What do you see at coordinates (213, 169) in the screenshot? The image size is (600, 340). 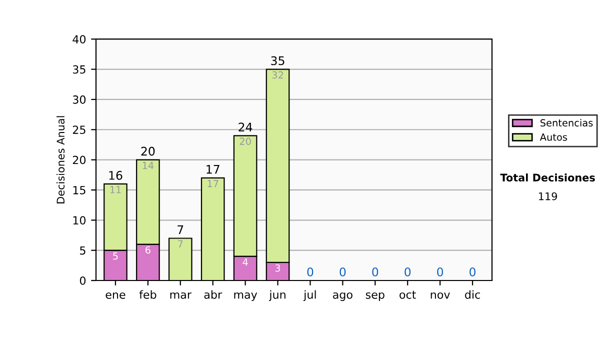 I see `total-label: 17` at bounding box center [213, 169].